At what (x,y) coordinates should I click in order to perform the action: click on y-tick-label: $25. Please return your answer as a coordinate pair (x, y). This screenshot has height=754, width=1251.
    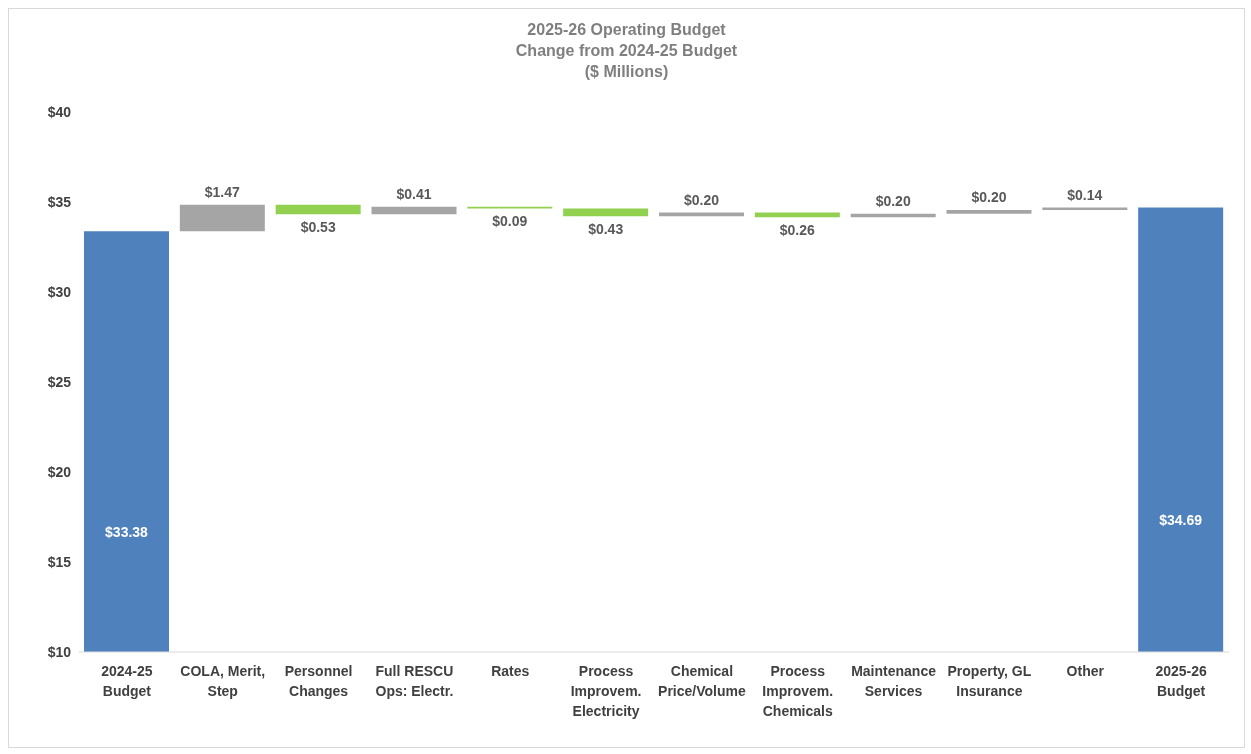
    Looking at the image, I should click on (59, 381).